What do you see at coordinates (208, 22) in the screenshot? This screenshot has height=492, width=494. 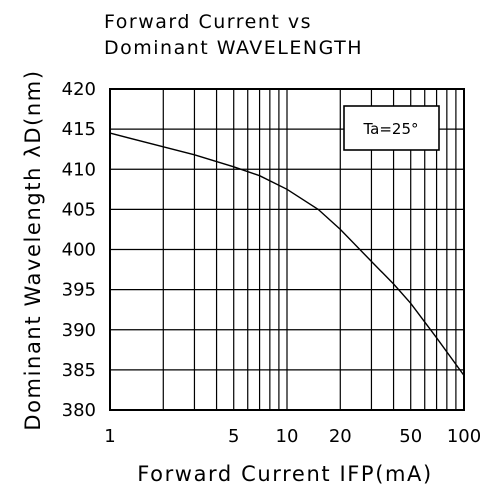 I see `chart-title-line-1: Forward Current vs` at bounding box center [208, 22].